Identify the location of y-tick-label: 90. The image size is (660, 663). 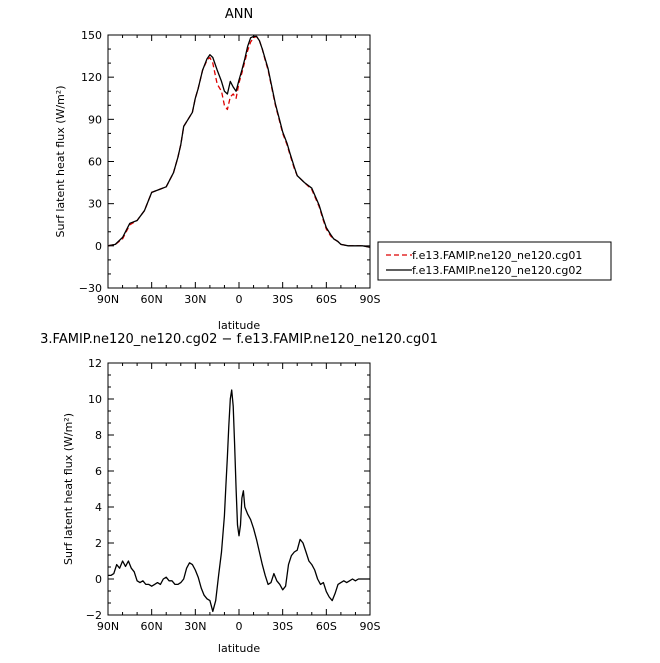
(95, 119).